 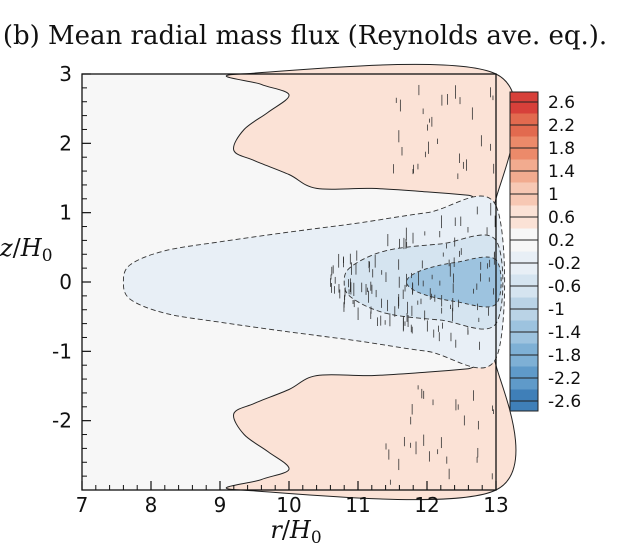 What do you see at coordinates (564, 287) in the screenshot?
I see `colorbar-label: -0.6` at bounding box center [564, 287].